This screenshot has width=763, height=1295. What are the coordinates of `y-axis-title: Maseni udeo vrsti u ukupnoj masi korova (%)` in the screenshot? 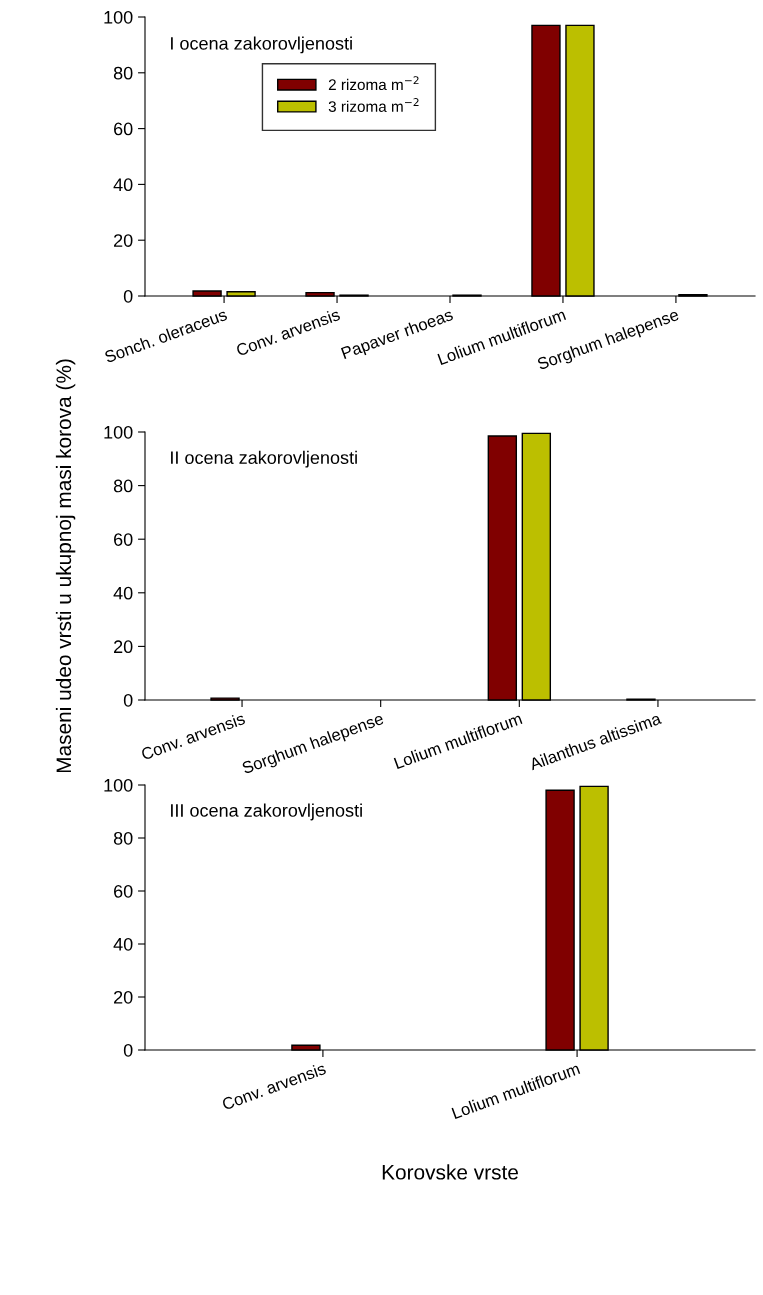 It's located at (65, 566).